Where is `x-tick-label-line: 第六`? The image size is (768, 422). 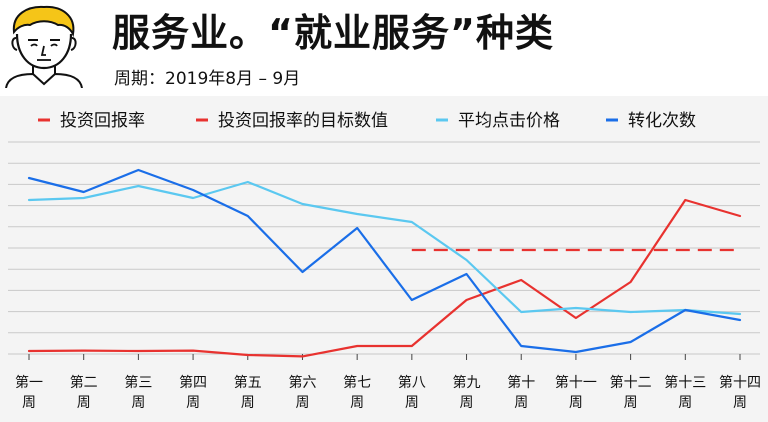
x-tick-label-line: 第六 is located at coordinates (302, 382).